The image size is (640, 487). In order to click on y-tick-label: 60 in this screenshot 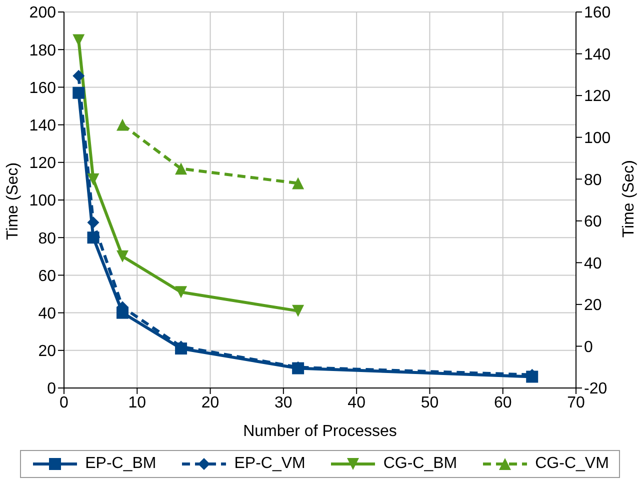, I will do `click(47, 276)`.